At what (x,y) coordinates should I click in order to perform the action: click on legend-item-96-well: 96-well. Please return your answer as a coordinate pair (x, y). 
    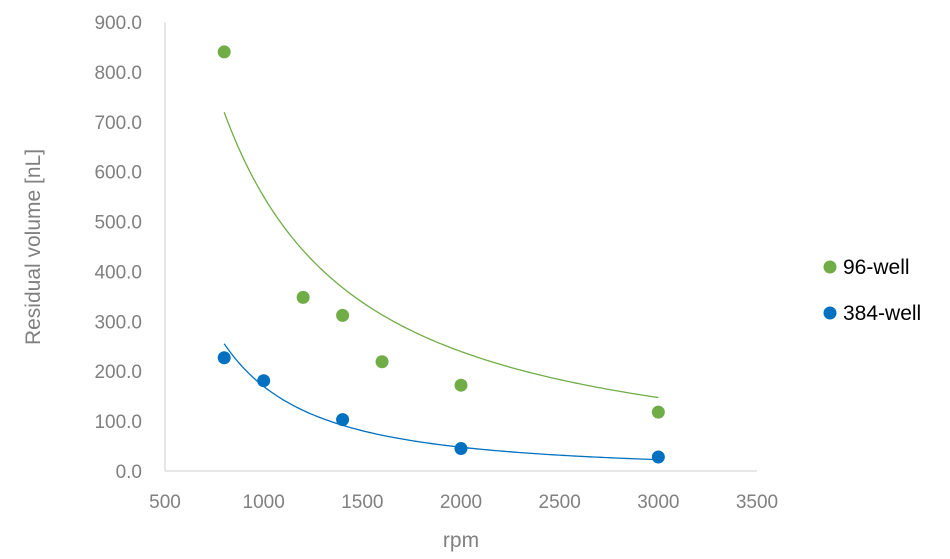
    Looking at the image, I should click on (866, 267).